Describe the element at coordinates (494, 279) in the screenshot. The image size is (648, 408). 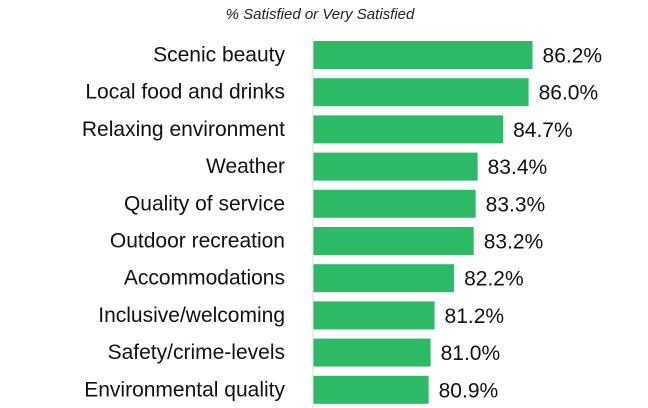
I see `value-label: 82.2%` at that location.